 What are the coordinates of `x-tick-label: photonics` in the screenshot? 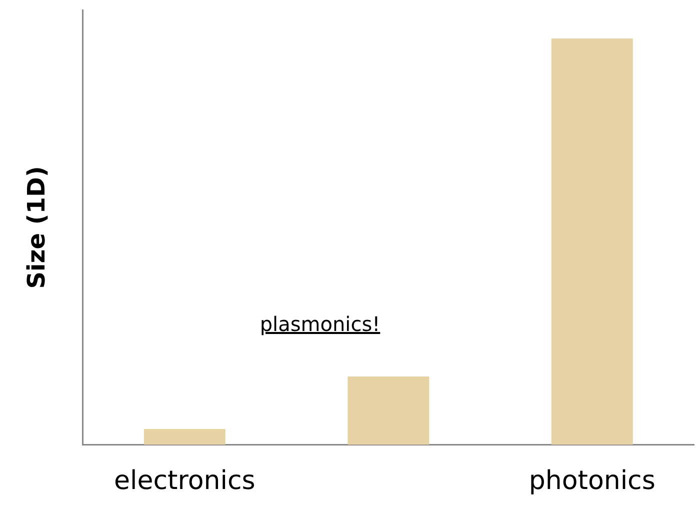 It's located at (592, 481).